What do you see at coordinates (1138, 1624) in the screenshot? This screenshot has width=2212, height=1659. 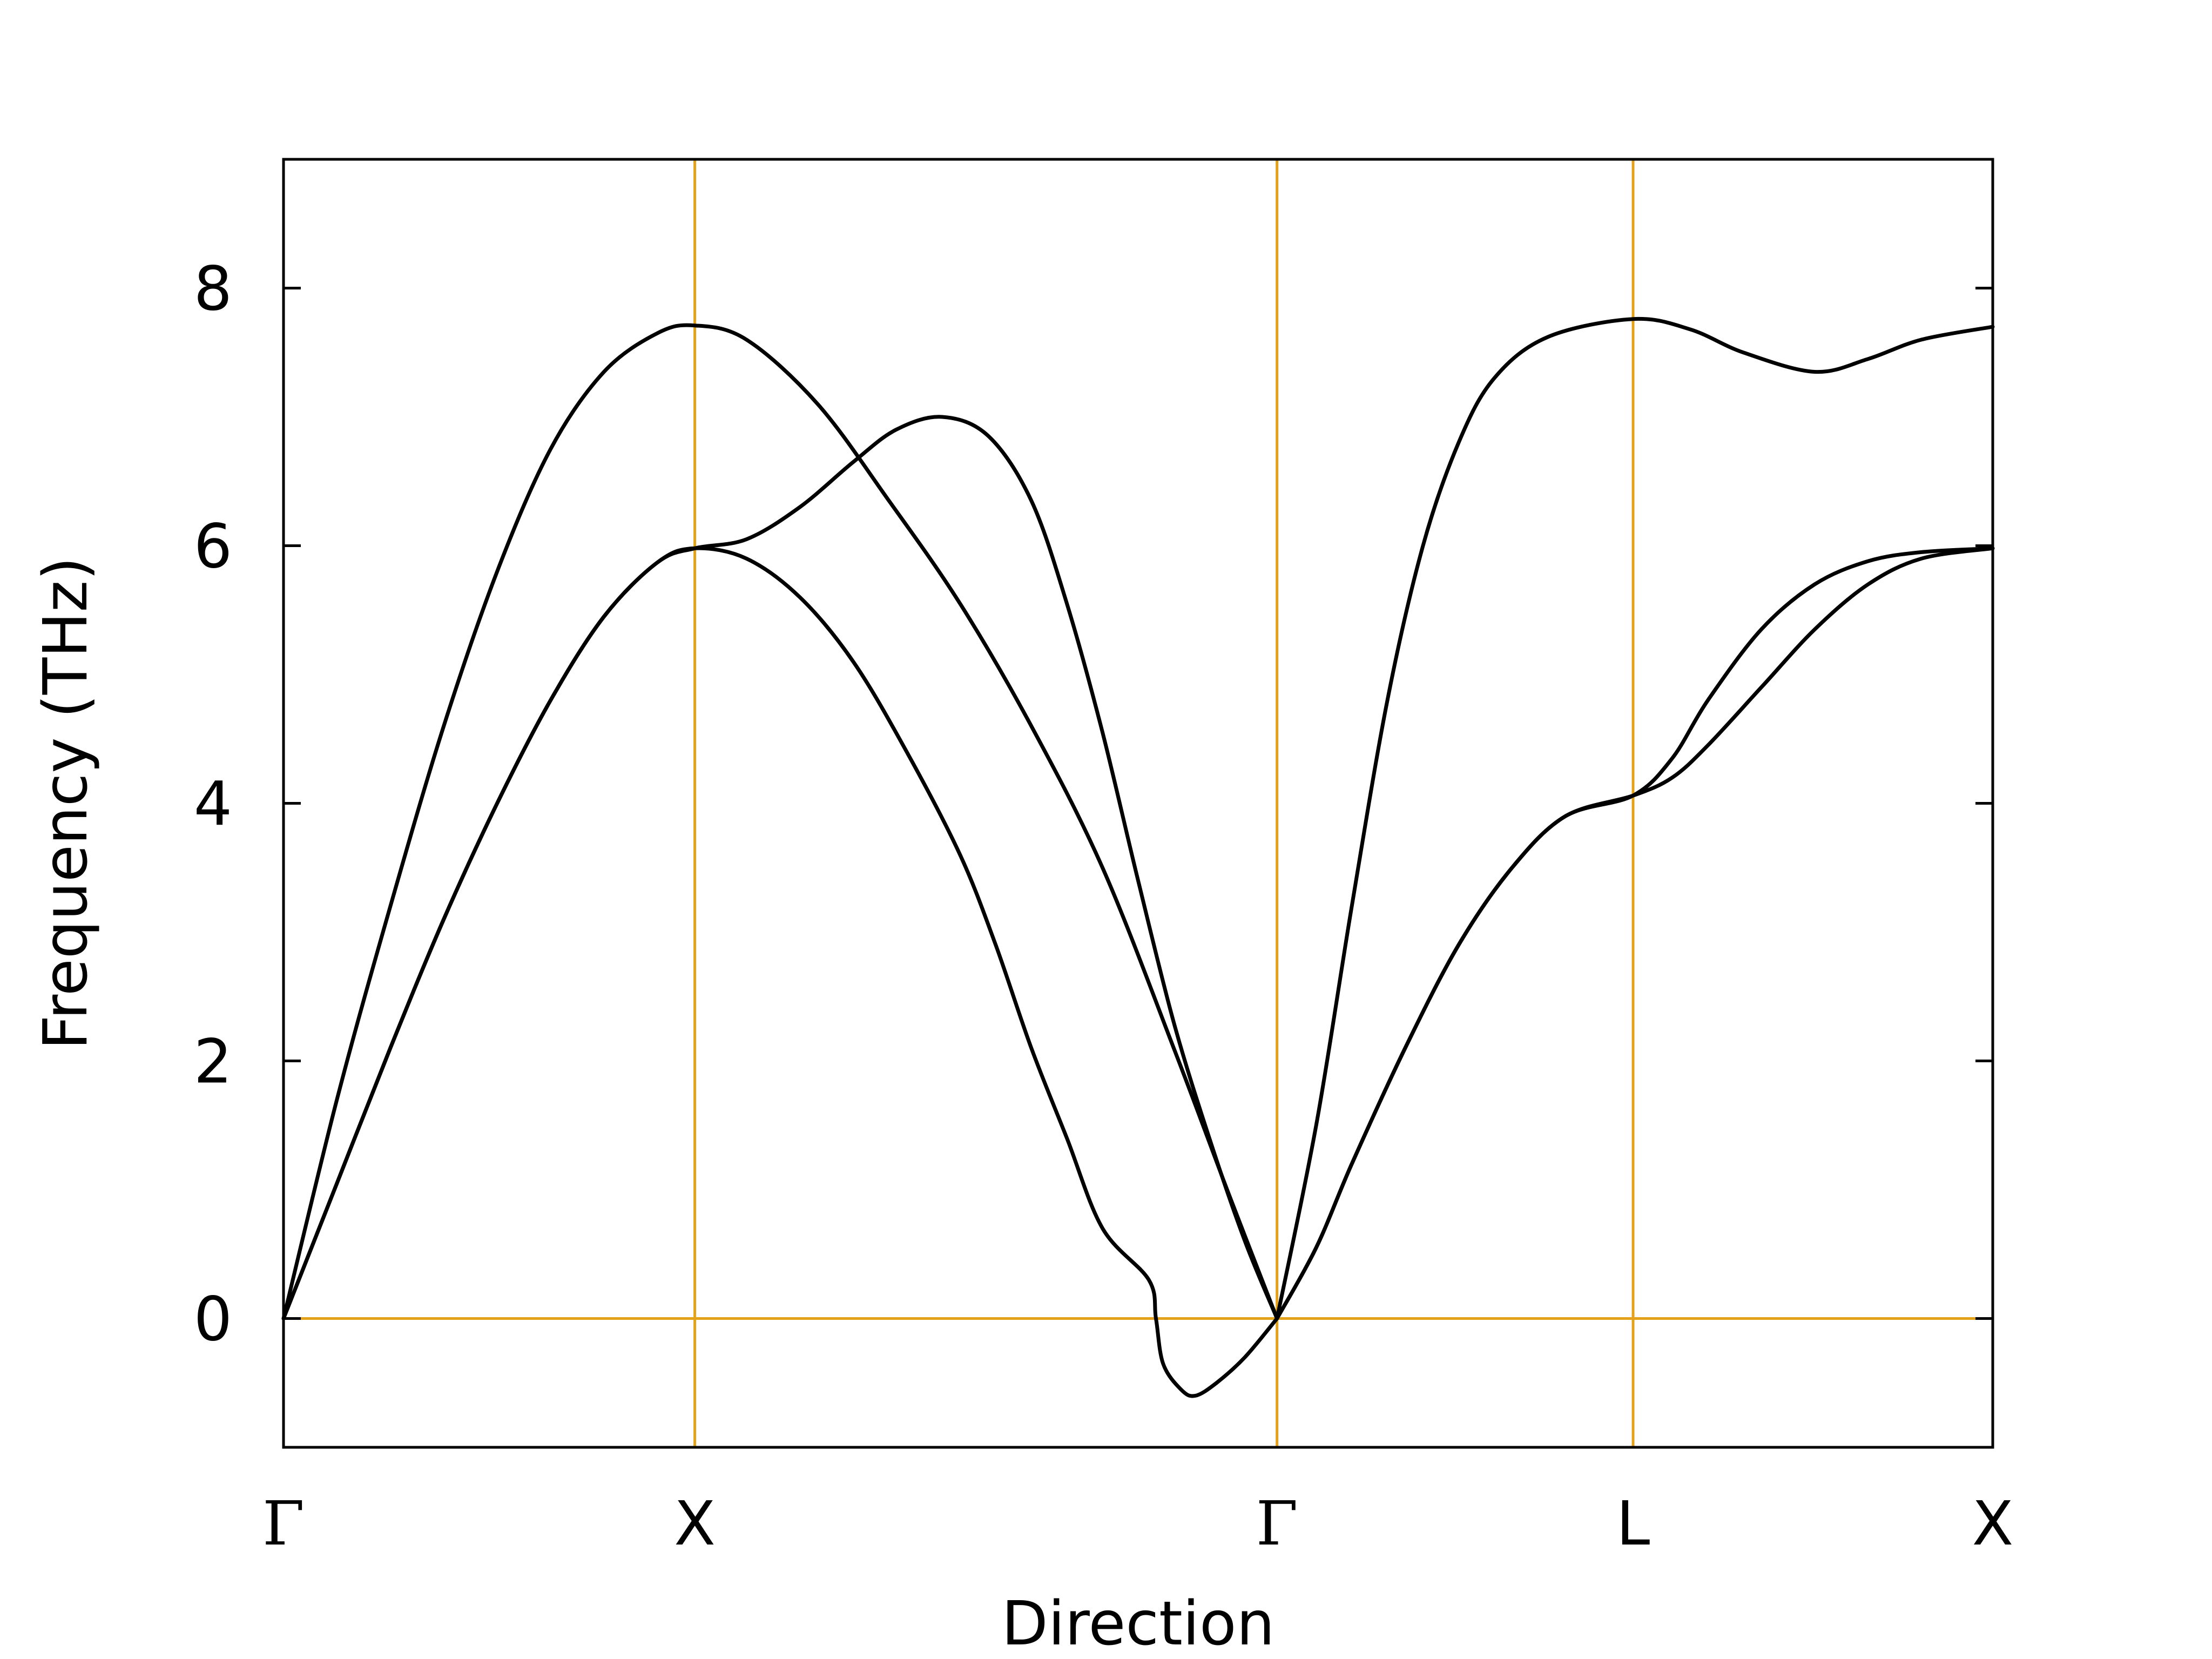 I see `x-axis-title: Direction` at bounding box center [1138, 1624].